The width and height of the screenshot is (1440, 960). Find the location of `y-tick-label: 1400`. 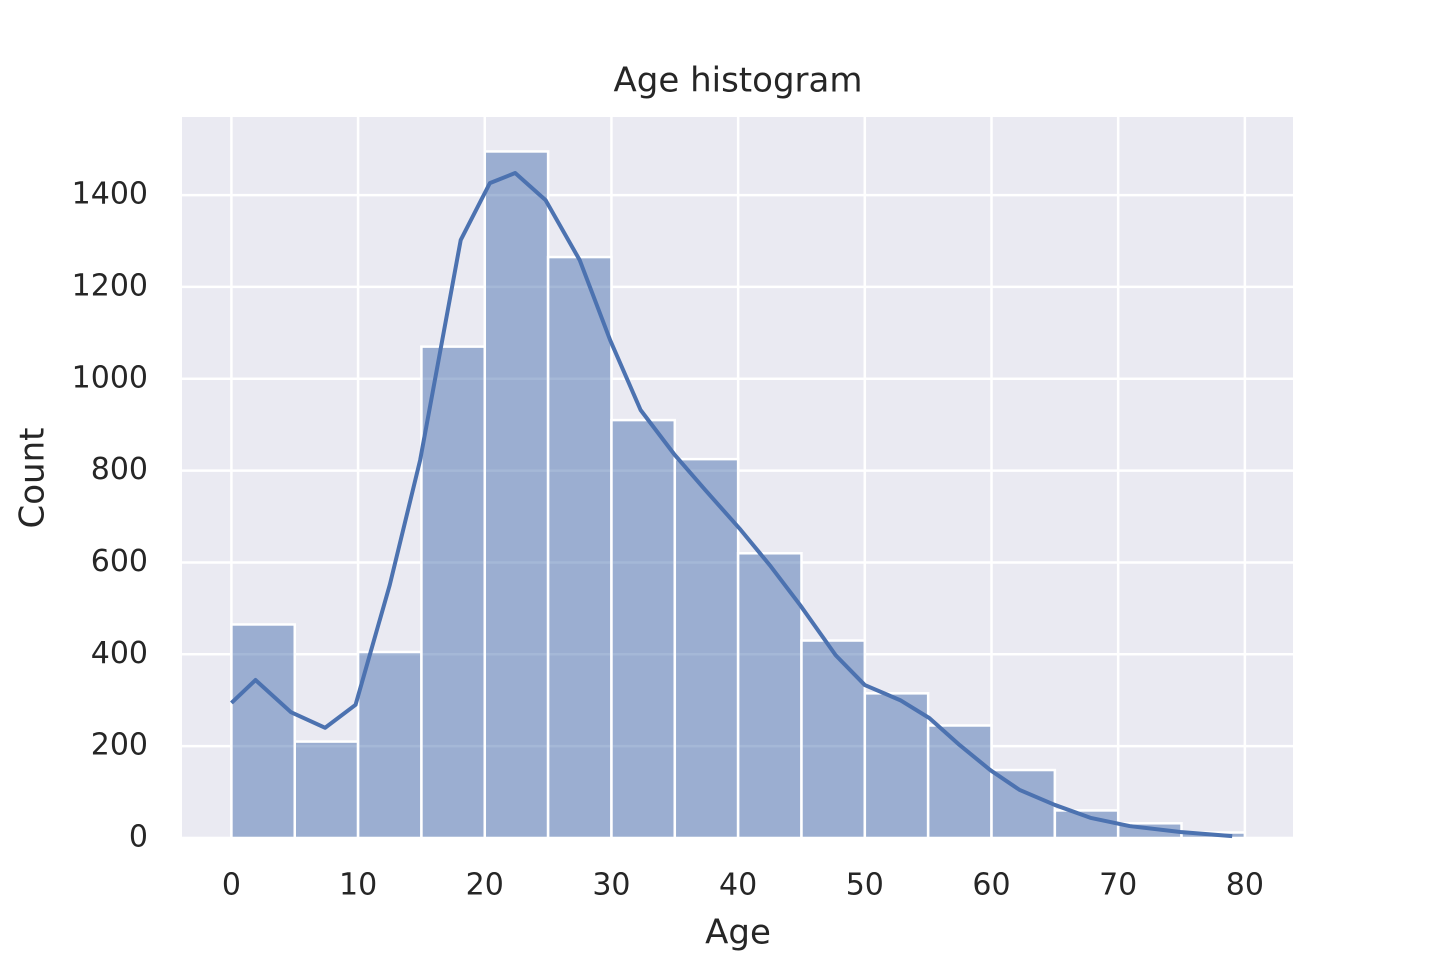

y-tick-label: 1400 is located at coordinates (110, 194).